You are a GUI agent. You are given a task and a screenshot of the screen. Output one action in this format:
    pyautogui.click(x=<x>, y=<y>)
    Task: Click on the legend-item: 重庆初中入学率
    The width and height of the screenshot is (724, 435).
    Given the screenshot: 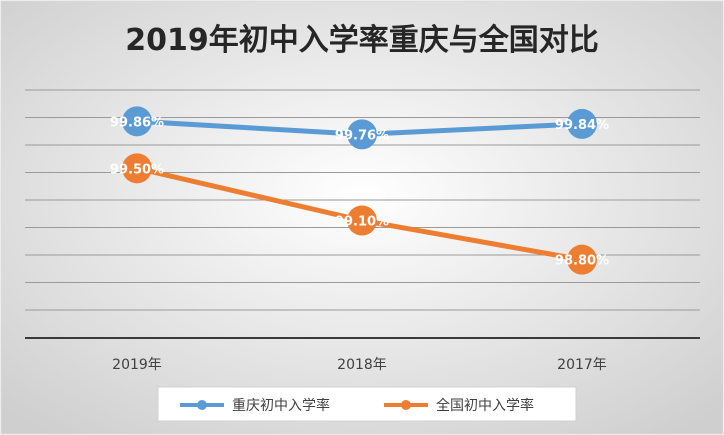 What is the action you would take?
    pyautogui.click(x=255, y=405)
    